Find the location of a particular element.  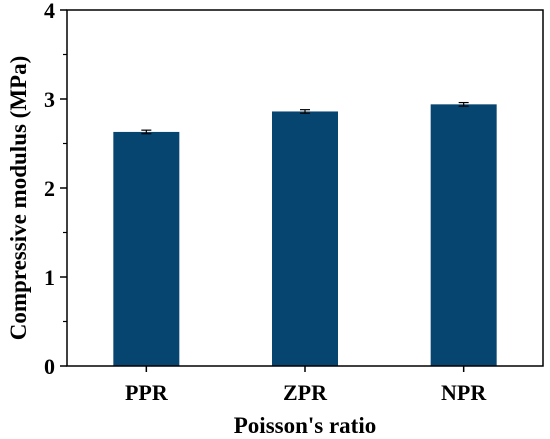

y-axis-title: Compressive modulus (MPa) is located at coordinates (18, 198).